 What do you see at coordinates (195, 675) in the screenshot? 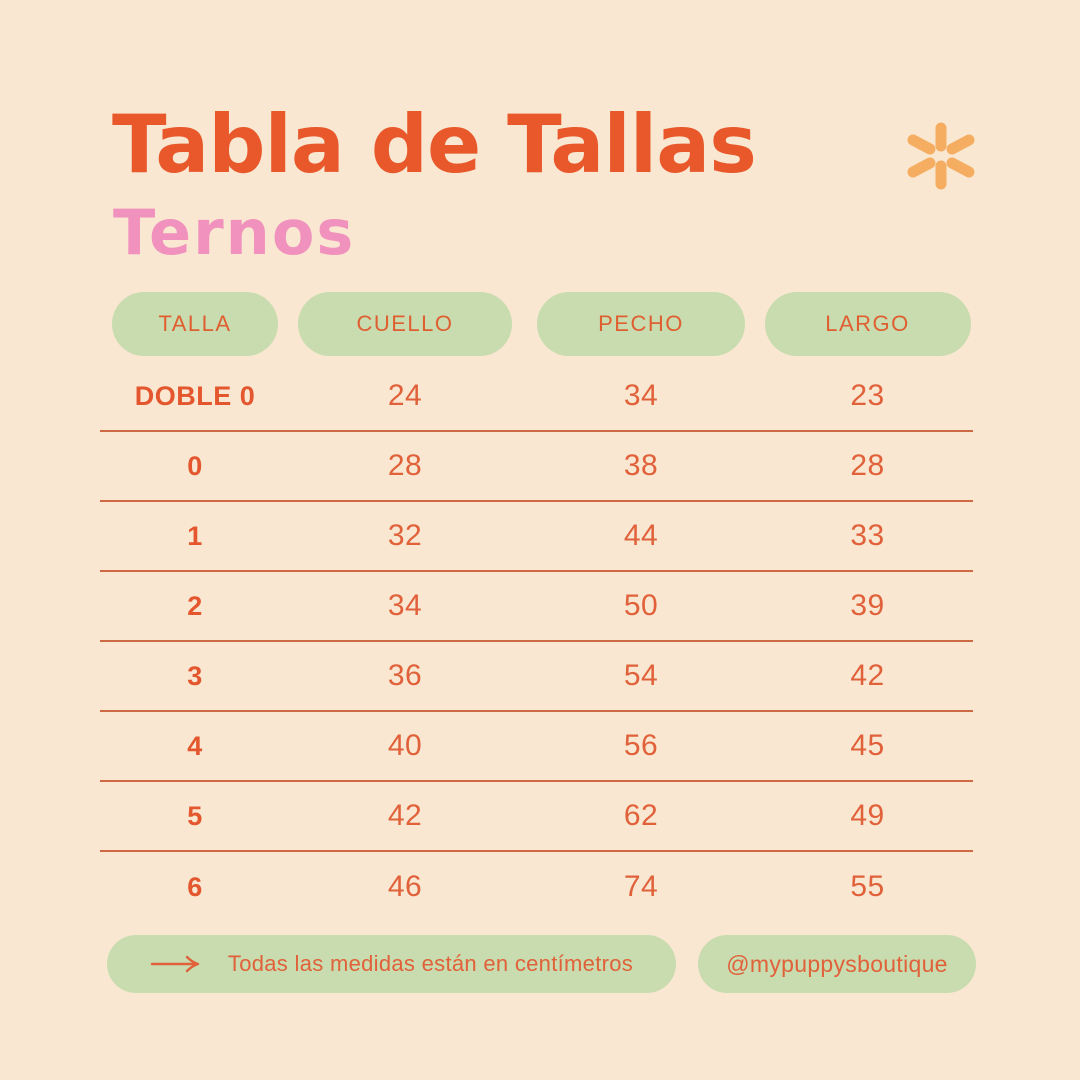
I see `size-cell: 3` at bounding box center [195, 675].